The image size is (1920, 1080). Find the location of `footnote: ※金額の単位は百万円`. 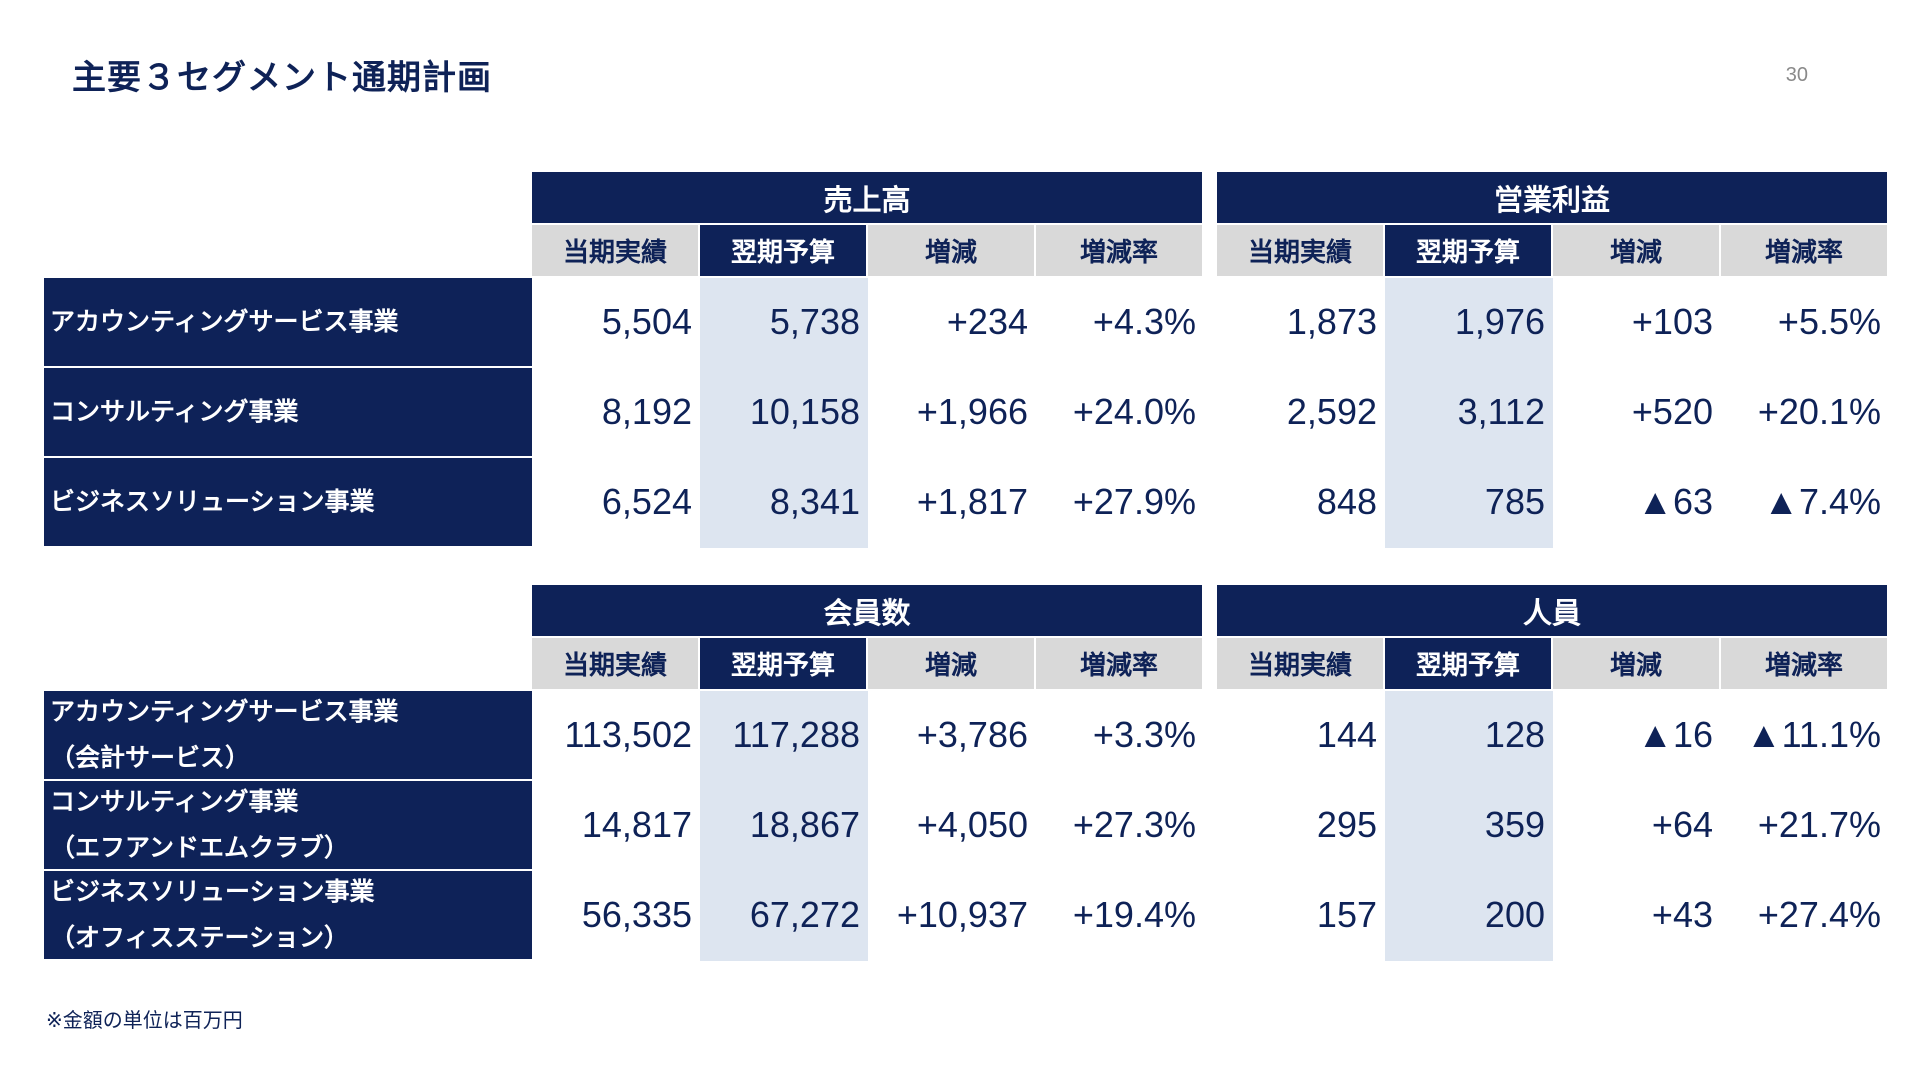

footnote: ※金額の単位は百万円 is located at coordinates (144, 1020).